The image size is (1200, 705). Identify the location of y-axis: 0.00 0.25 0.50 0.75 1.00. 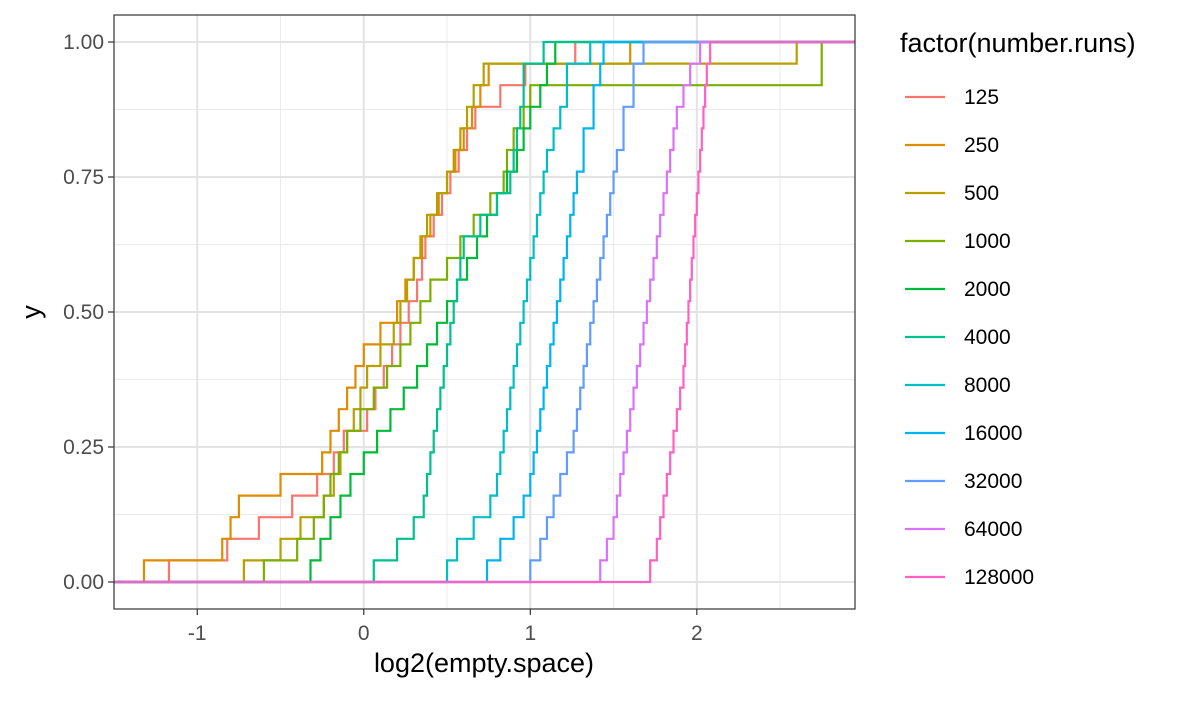
(88, 312).